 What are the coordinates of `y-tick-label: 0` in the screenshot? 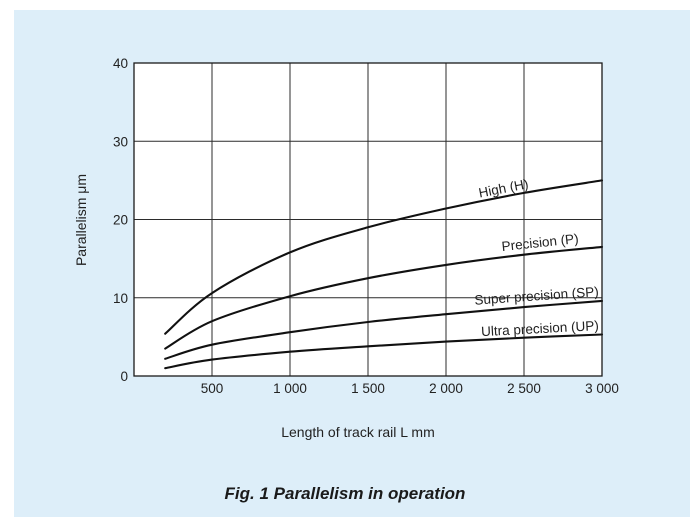 It's located at (124, 376).